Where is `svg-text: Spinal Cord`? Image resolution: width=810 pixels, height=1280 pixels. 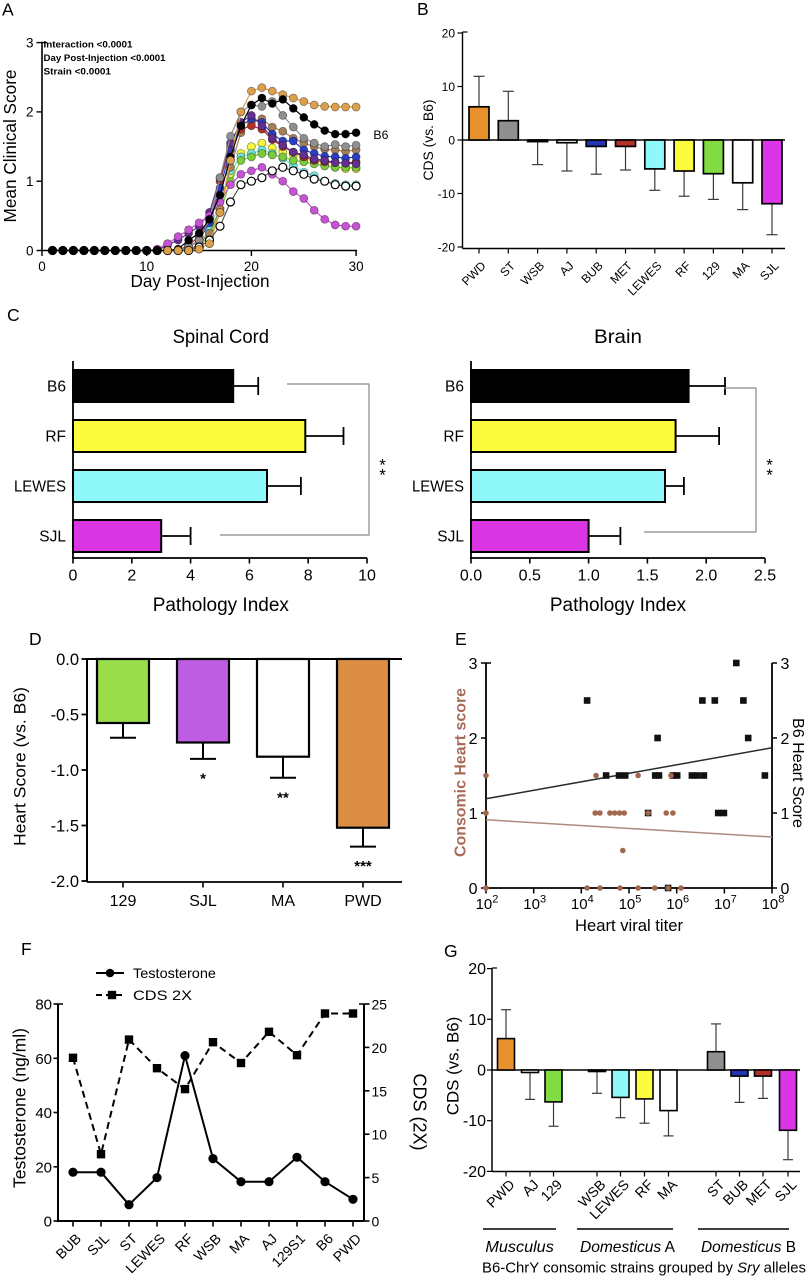 svg-text: Spinal Cord is located at coordinates (221, 337).